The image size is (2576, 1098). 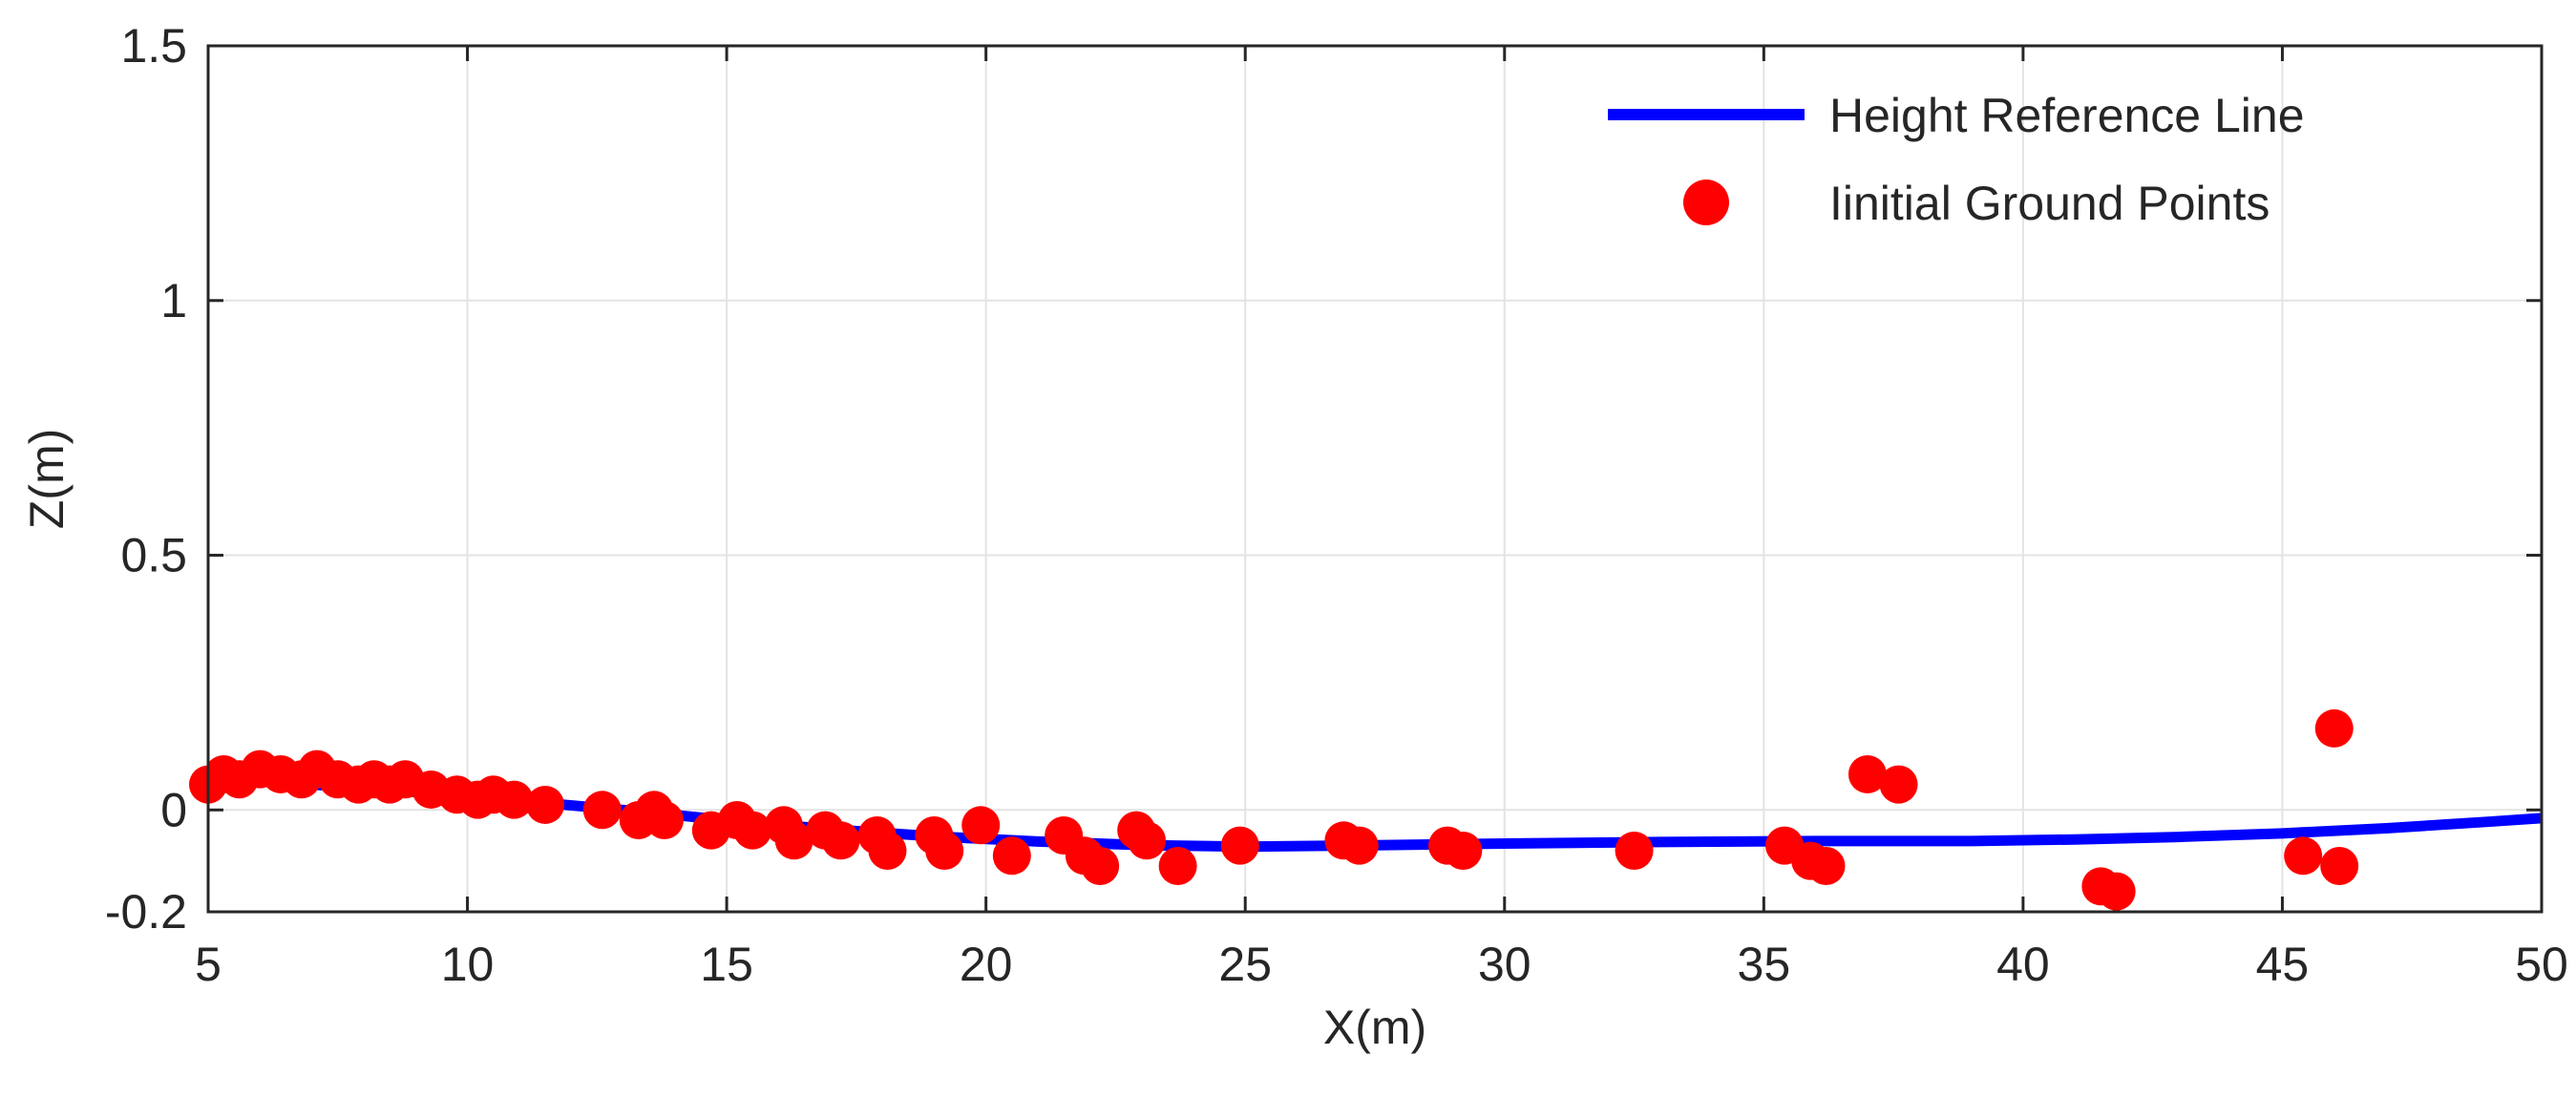 I want to click on x-tick-label: 40, so click(x=2023, y=964).